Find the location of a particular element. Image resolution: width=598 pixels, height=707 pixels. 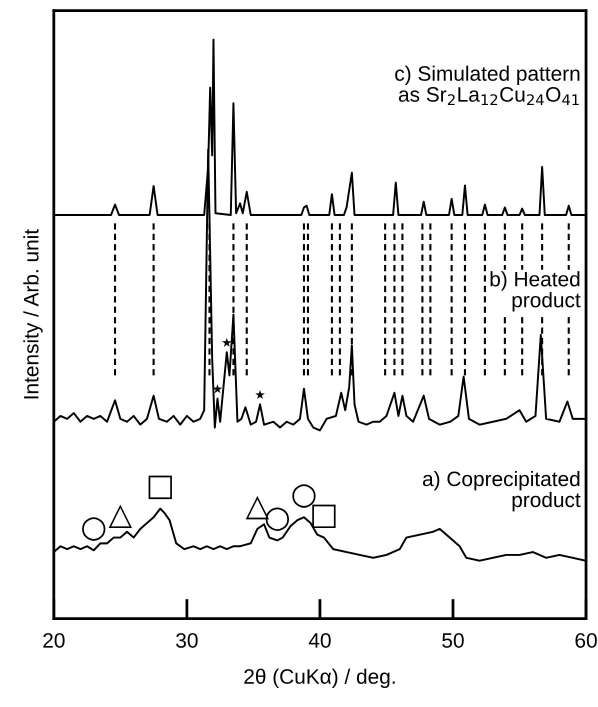

annotation: □ is located at coordinates (160, 488).